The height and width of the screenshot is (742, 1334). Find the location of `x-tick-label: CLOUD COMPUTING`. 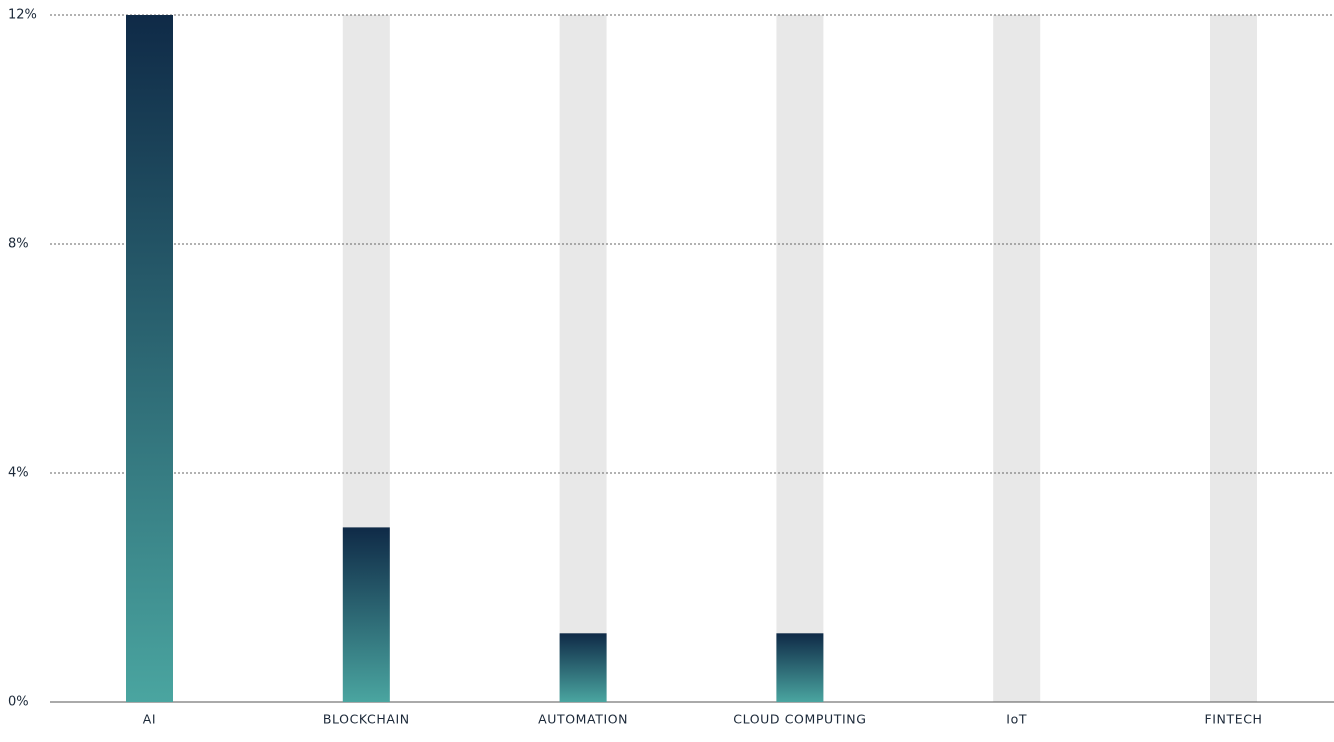

x-tick-label: CLOUD COMPUTING is located at coordinates (799, 719).